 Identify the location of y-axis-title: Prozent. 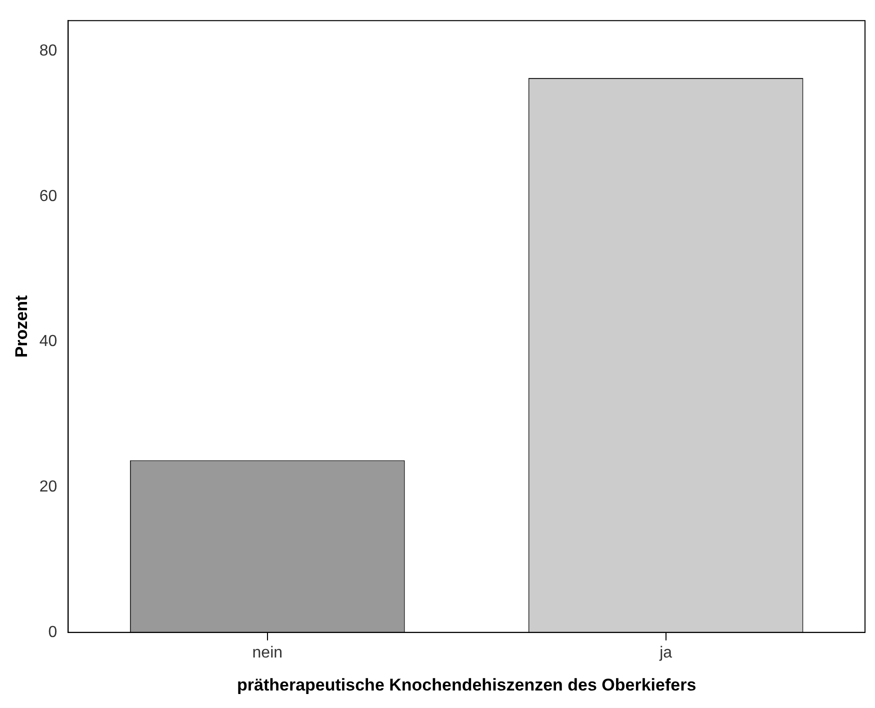
(21, 326).